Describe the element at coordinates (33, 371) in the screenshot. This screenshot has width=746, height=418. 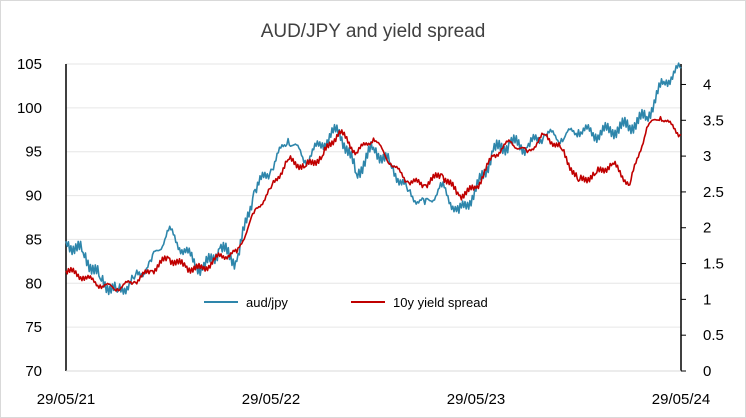
I see `y-left-tick-label: 70` at that location.